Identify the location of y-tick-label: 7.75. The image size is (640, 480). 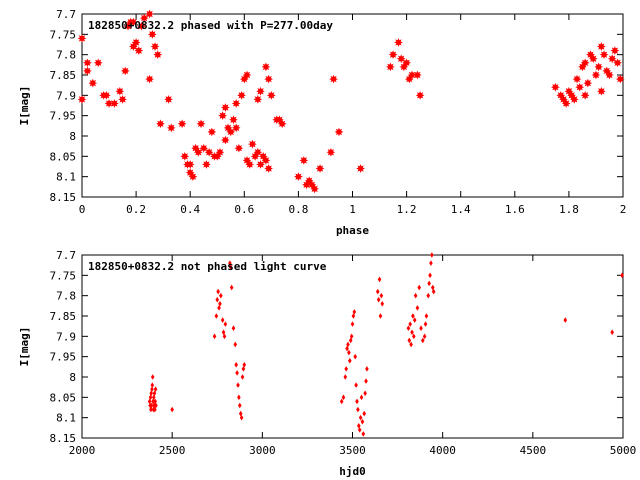
(63, 34).